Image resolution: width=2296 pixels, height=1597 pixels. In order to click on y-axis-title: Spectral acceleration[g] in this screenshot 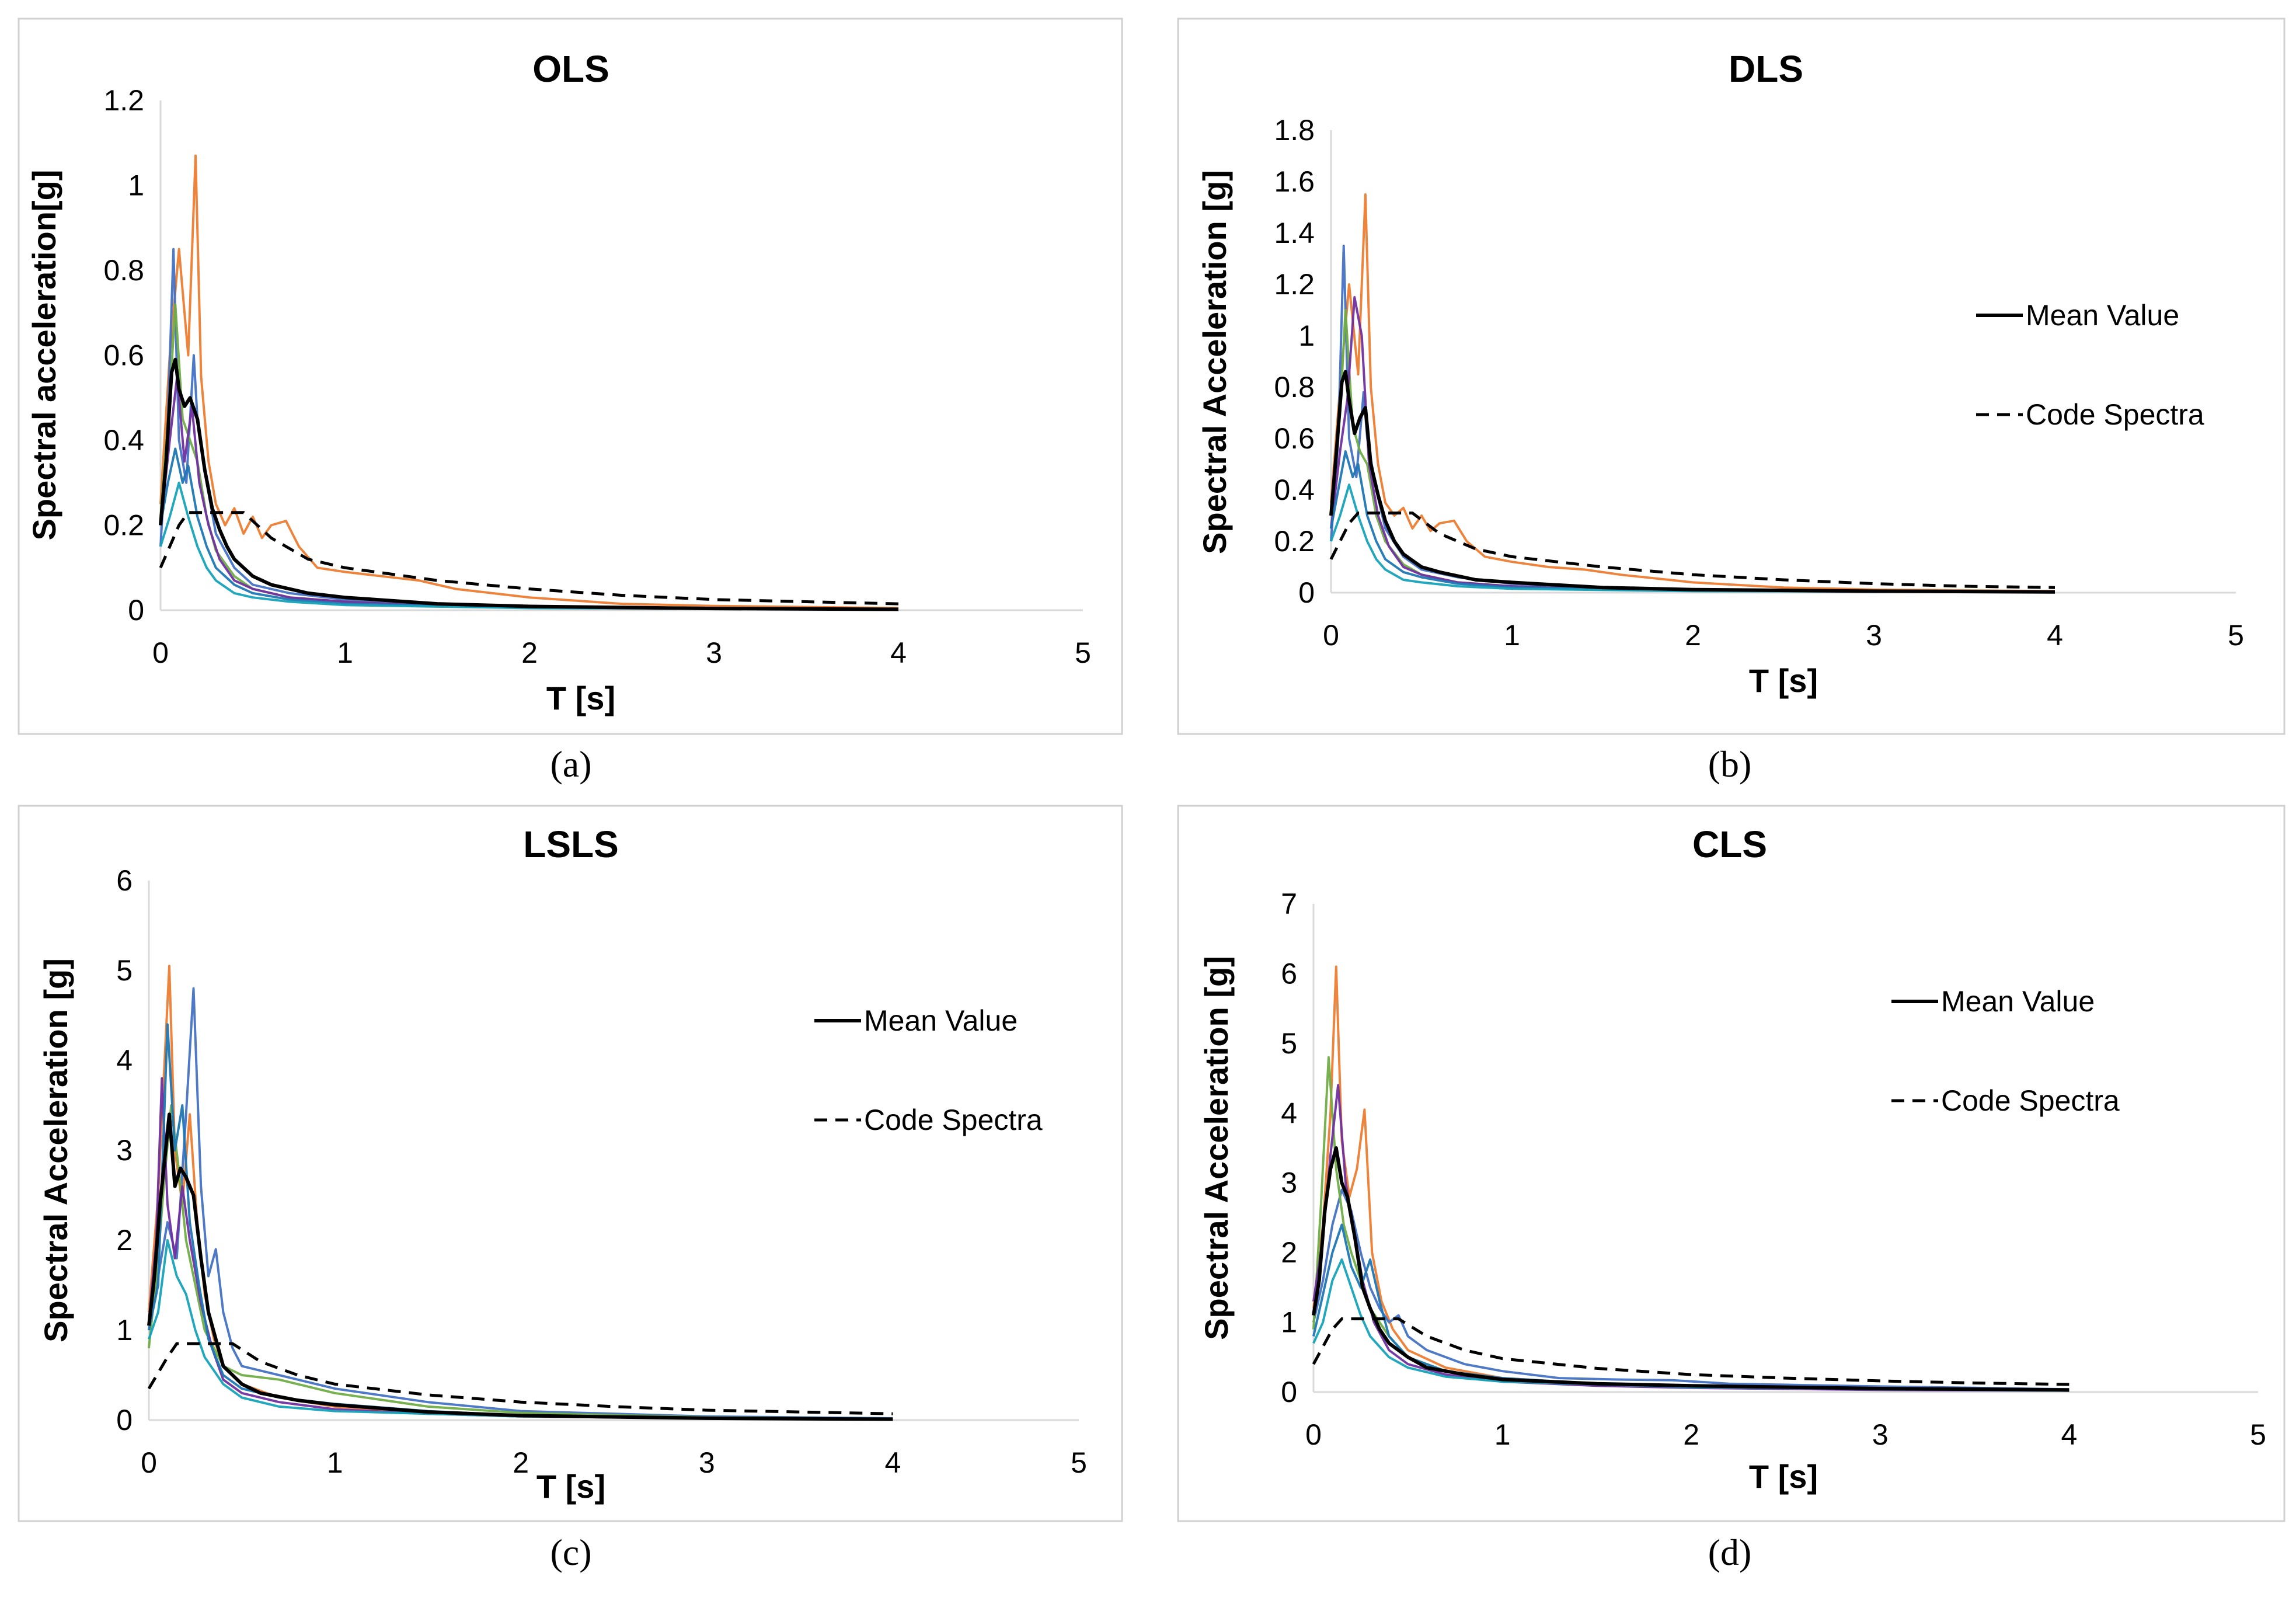, I will do `click(44, 355)`.